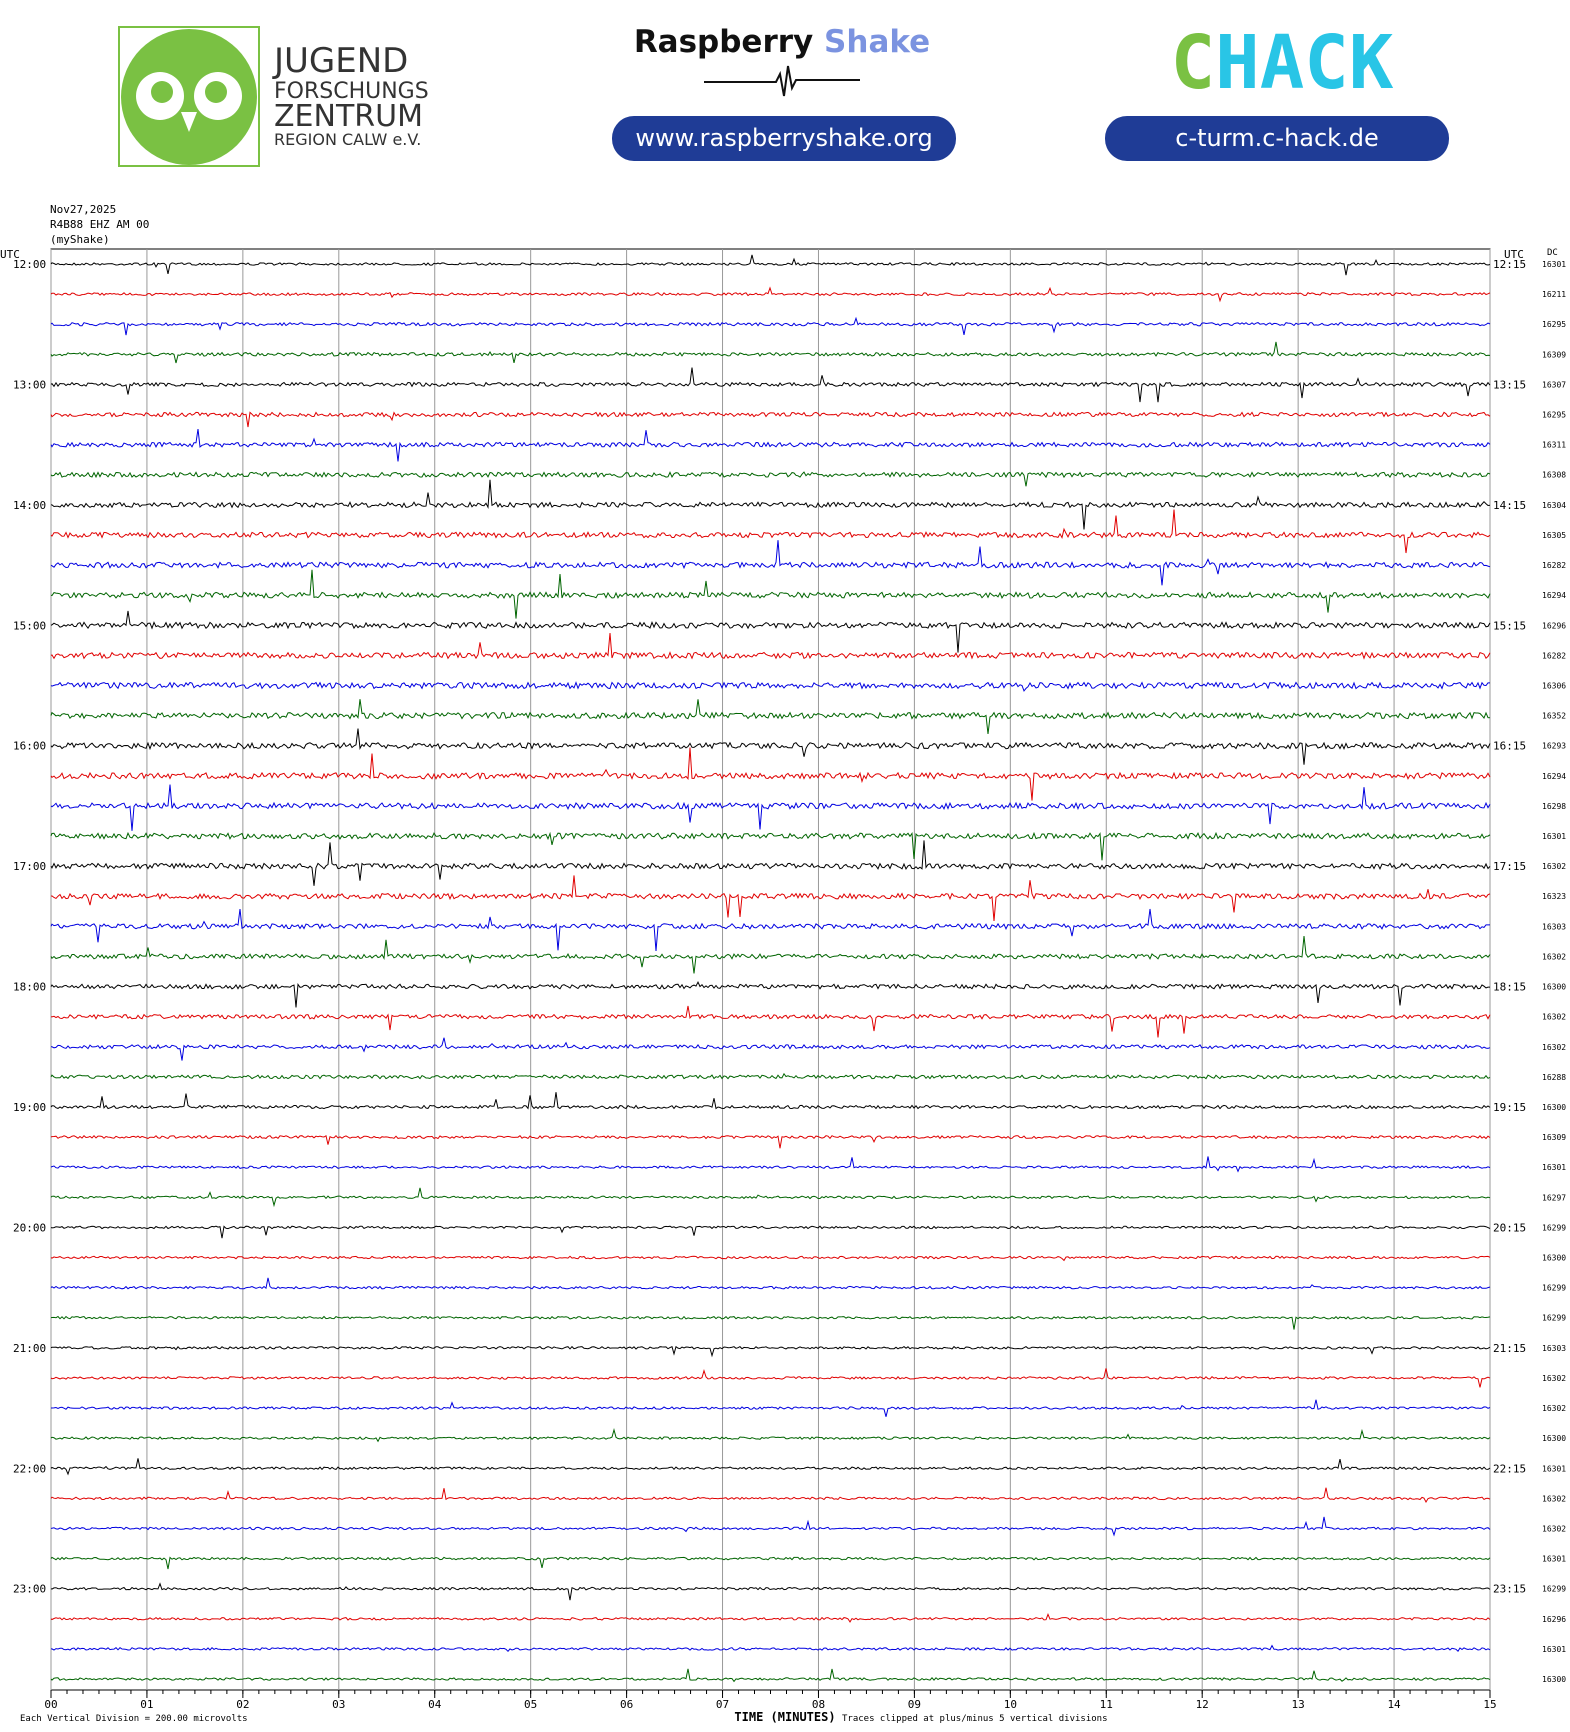  I want to click on dc-value: 16211, so click(1554, 294).